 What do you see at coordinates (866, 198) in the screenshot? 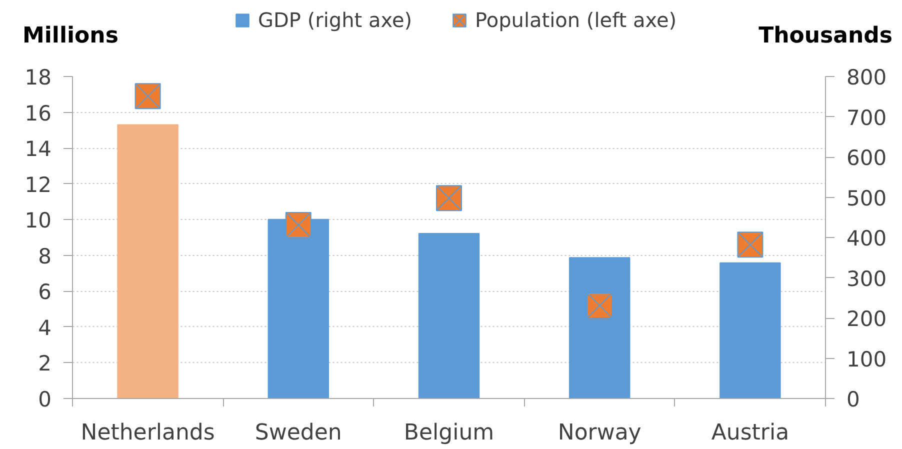
I see `y2-tick-label: 500` at bounding box center [866, 198].